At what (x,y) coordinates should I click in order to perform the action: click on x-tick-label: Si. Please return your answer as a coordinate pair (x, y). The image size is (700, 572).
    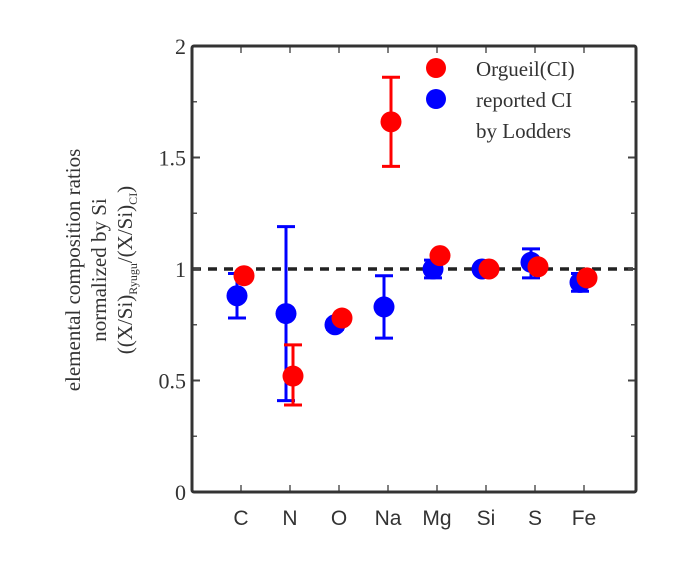
    Looking at the image, I should click on (486, 518).